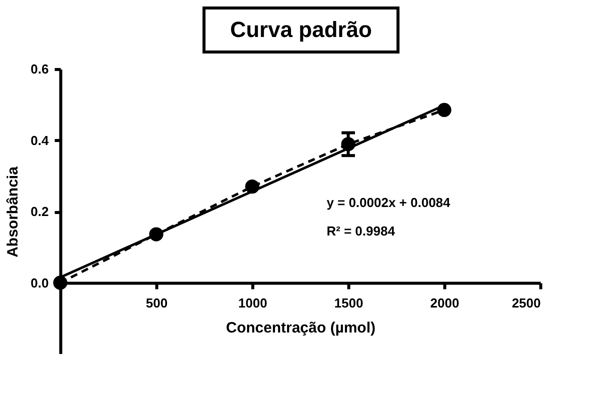 The image size is (607, 408). What do you see at coordinates (526, 302) in the screenshot?
I see `x-tick-label: 2500` at bounding box center [526, 302].